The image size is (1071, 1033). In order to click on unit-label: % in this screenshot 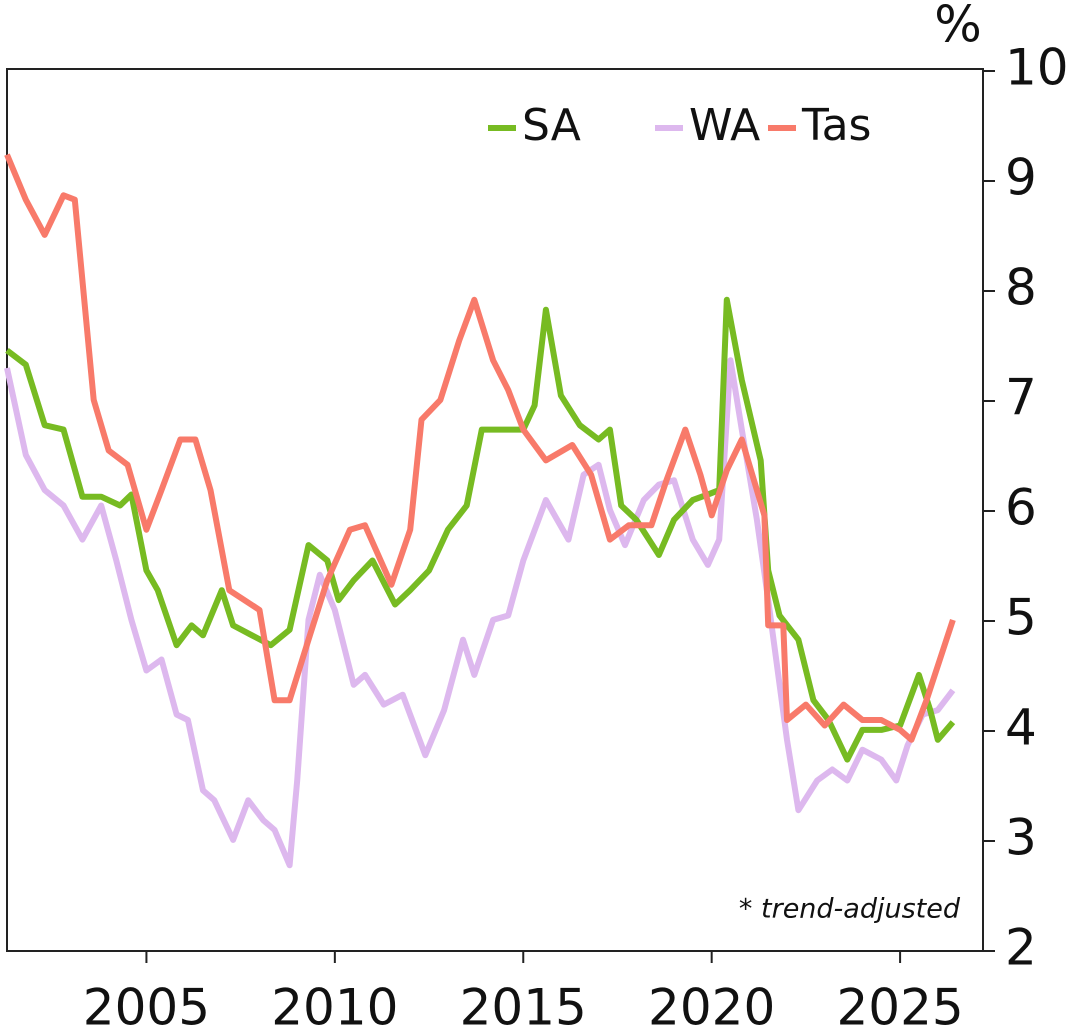, I will do `click(958, 27)`.